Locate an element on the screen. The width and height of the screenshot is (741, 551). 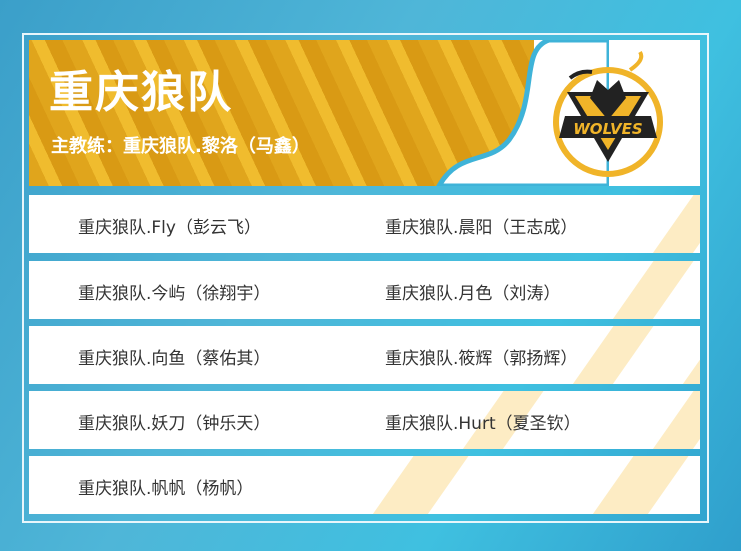
player-name: 重庆狼队.Fly（彭云飞） is located at coordinates (169, 228).